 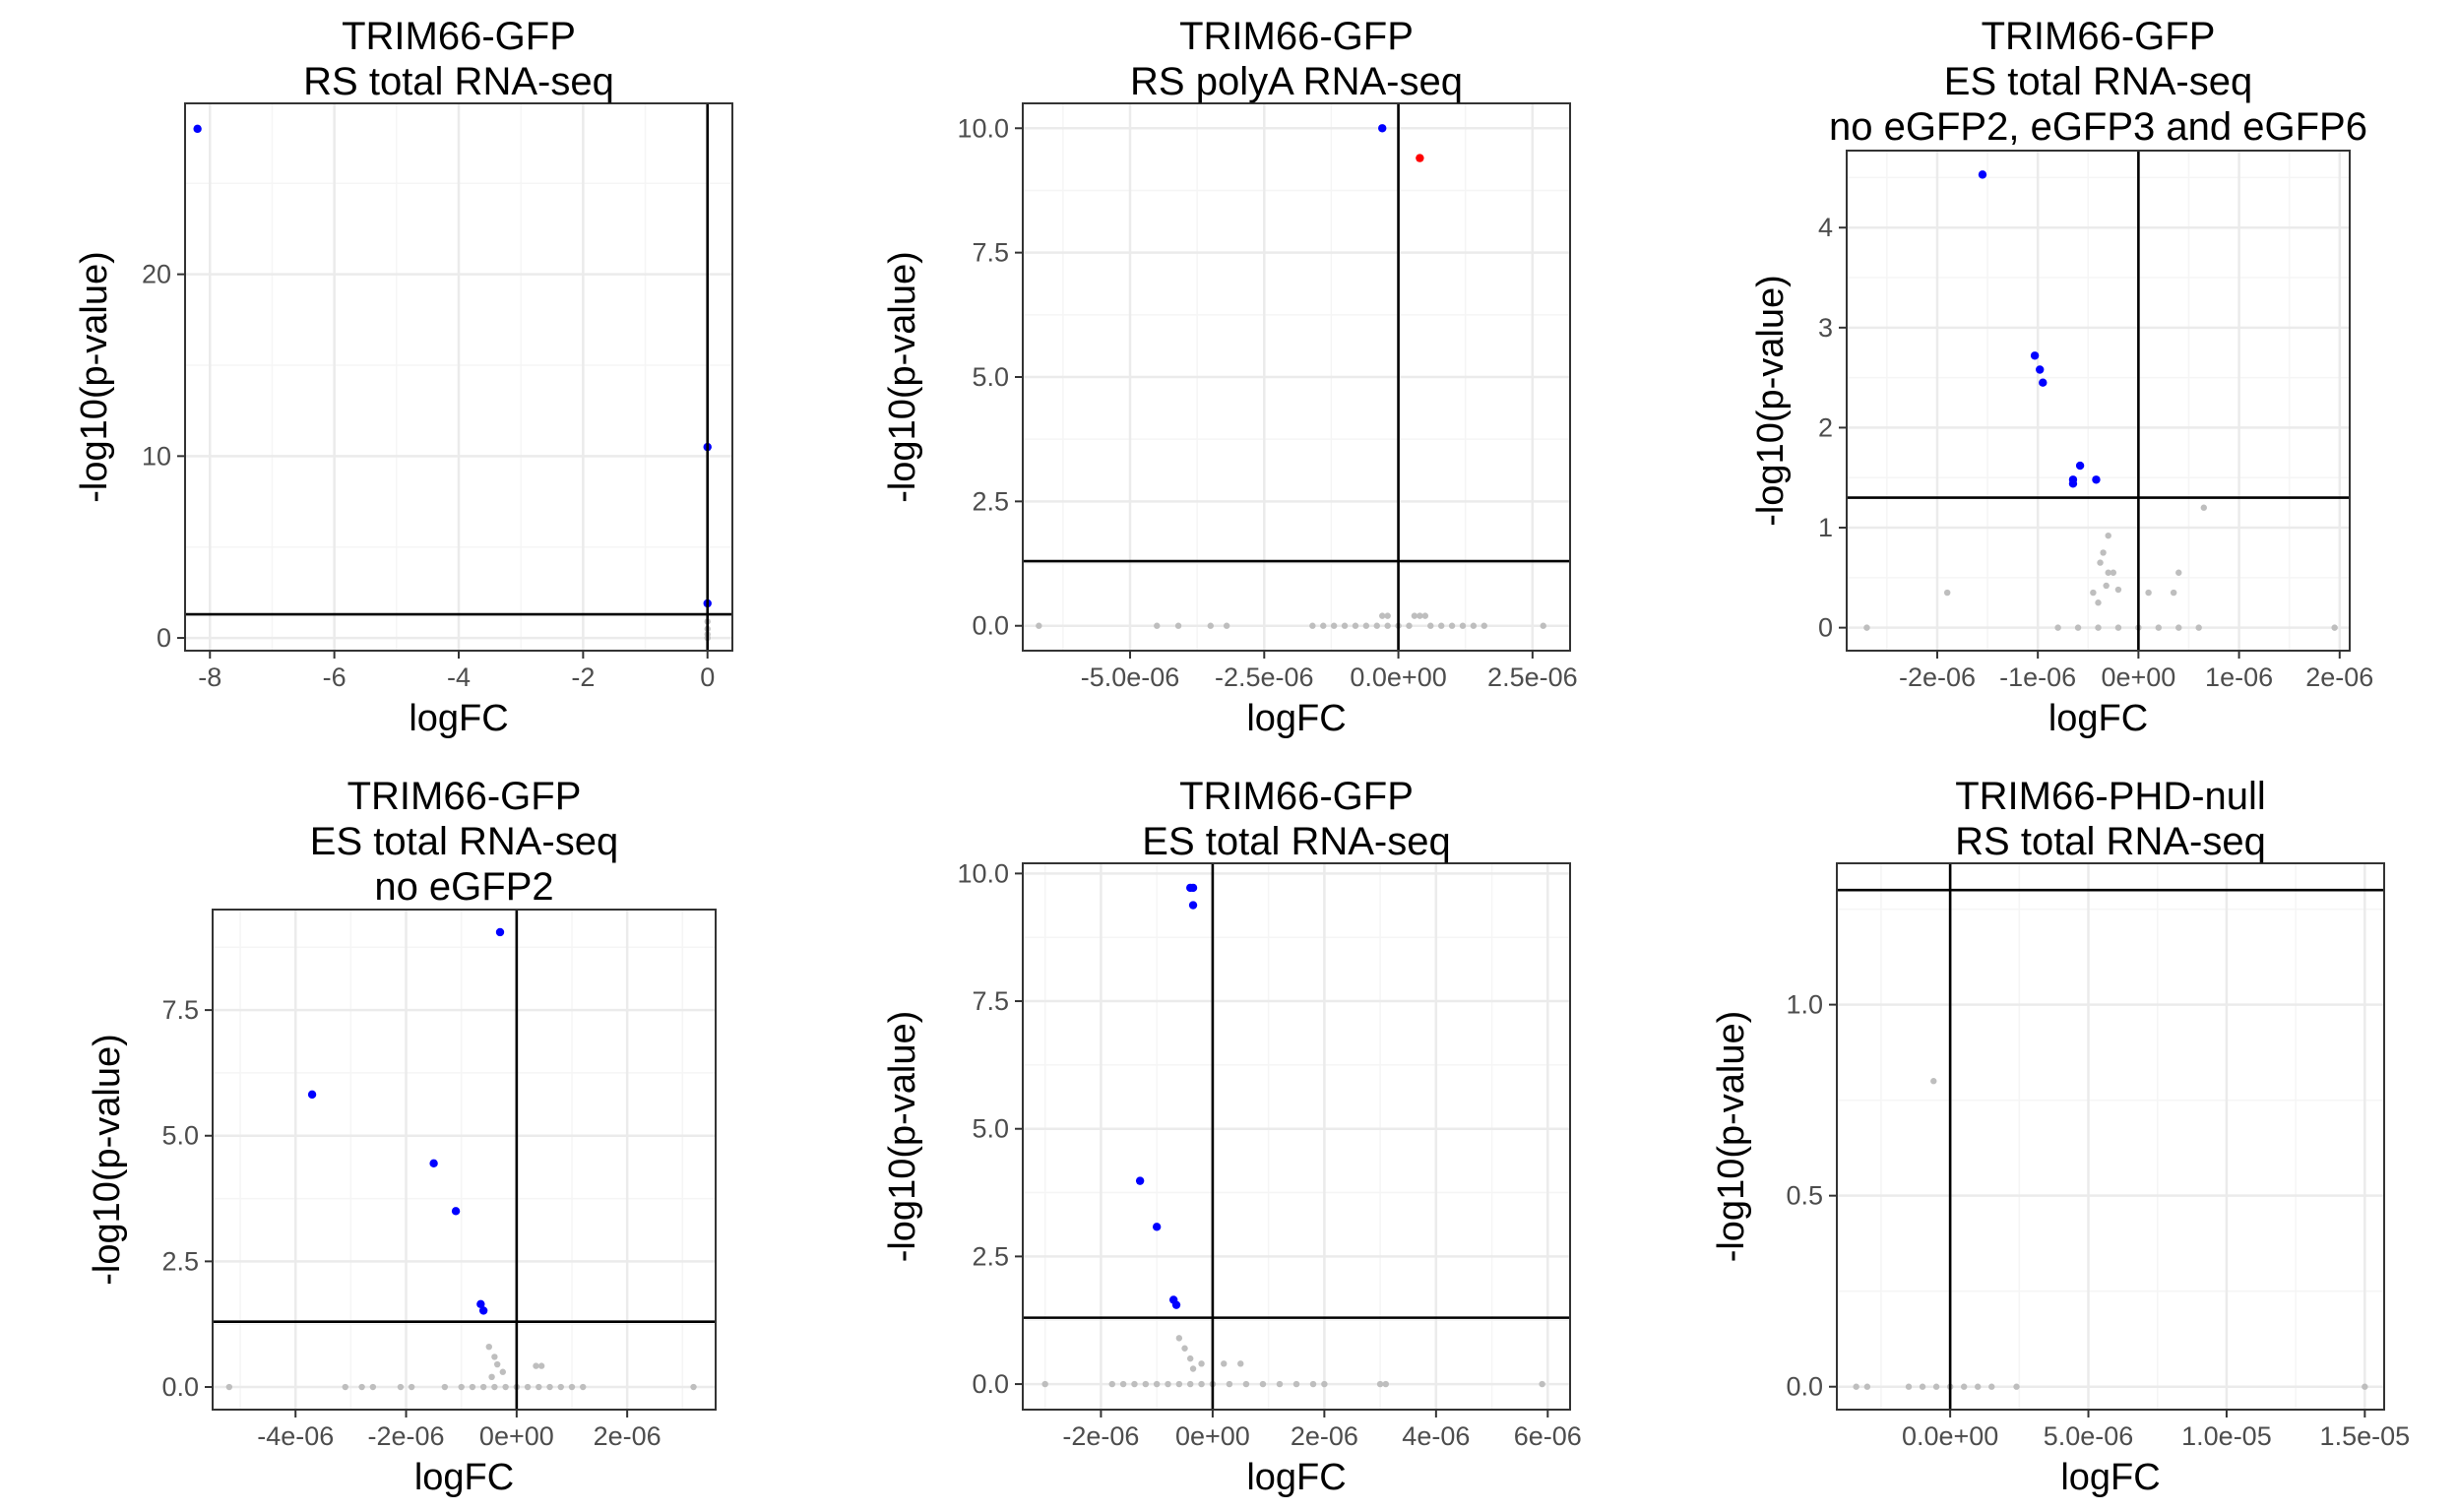 I want to click on y-tick-label: 7.5, so click(x=990, y=253).